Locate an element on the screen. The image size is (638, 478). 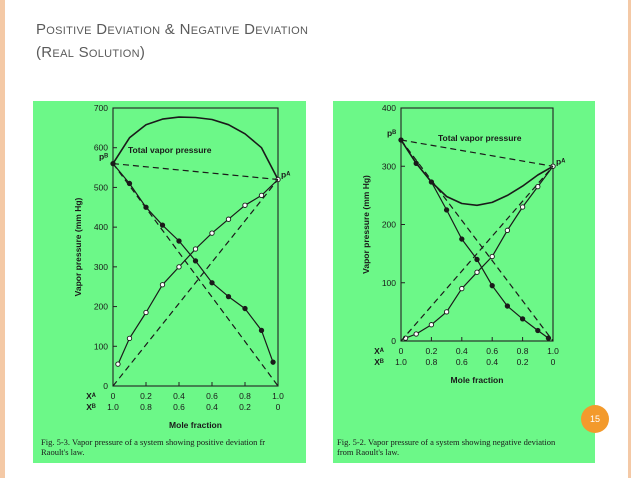
xb-axis-label: Xᴮ is located at coordinates (379, 362).